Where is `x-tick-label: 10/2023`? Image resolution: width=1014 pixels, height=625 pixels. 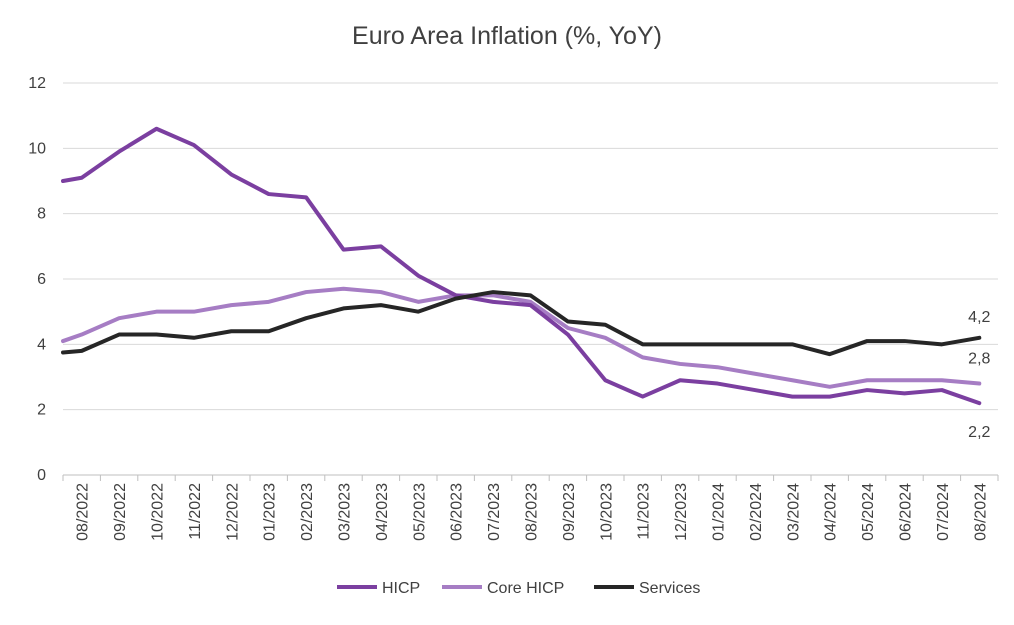
x-tick-label: 10/2023 is located at coordinates (606, 512).